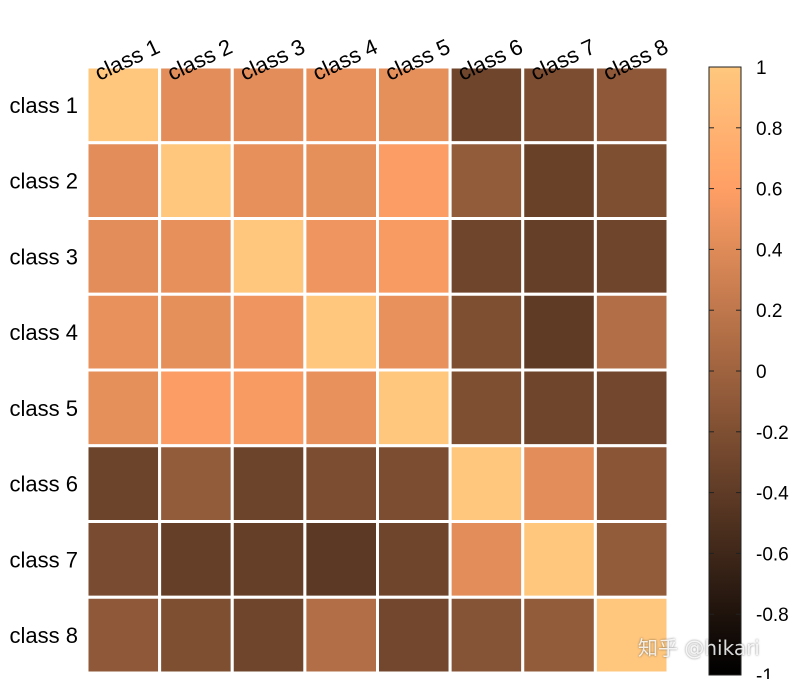  What do you see at coordinates (772, 494) in the screenshot?
I see `colorbar-tick-label: -0.4` at bounding box center [772, 494].